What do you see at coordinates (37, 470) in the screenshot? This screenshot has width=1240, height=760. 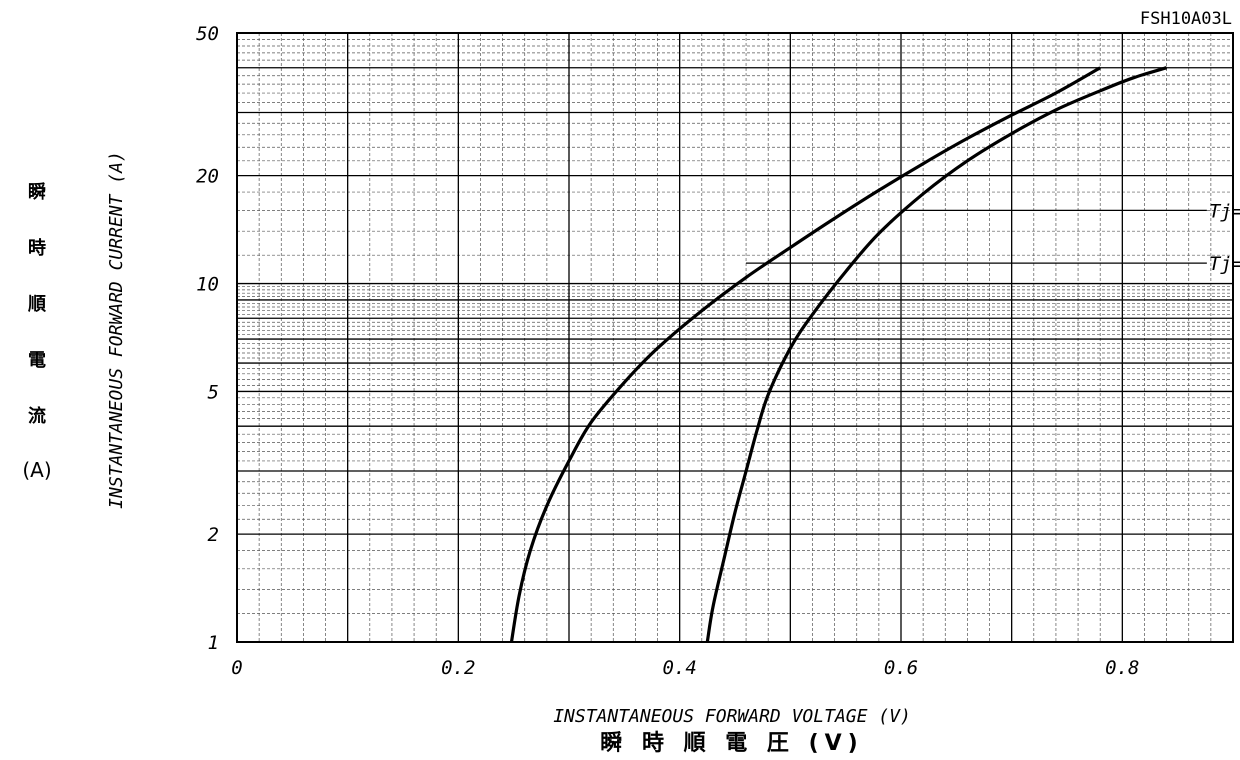 I see `y-axis-label-ja-unit: (A)` at bounding box center [37, 470].